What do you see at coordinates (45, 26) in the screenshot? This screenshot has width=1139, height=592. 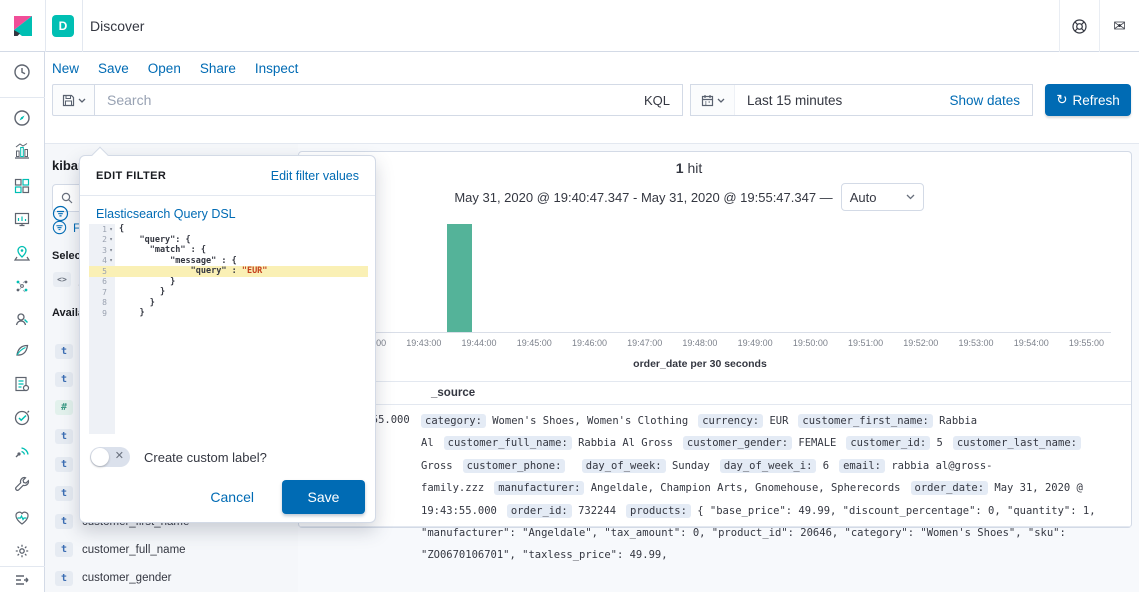 I see `header-divider` at bounding box center [45, 26].